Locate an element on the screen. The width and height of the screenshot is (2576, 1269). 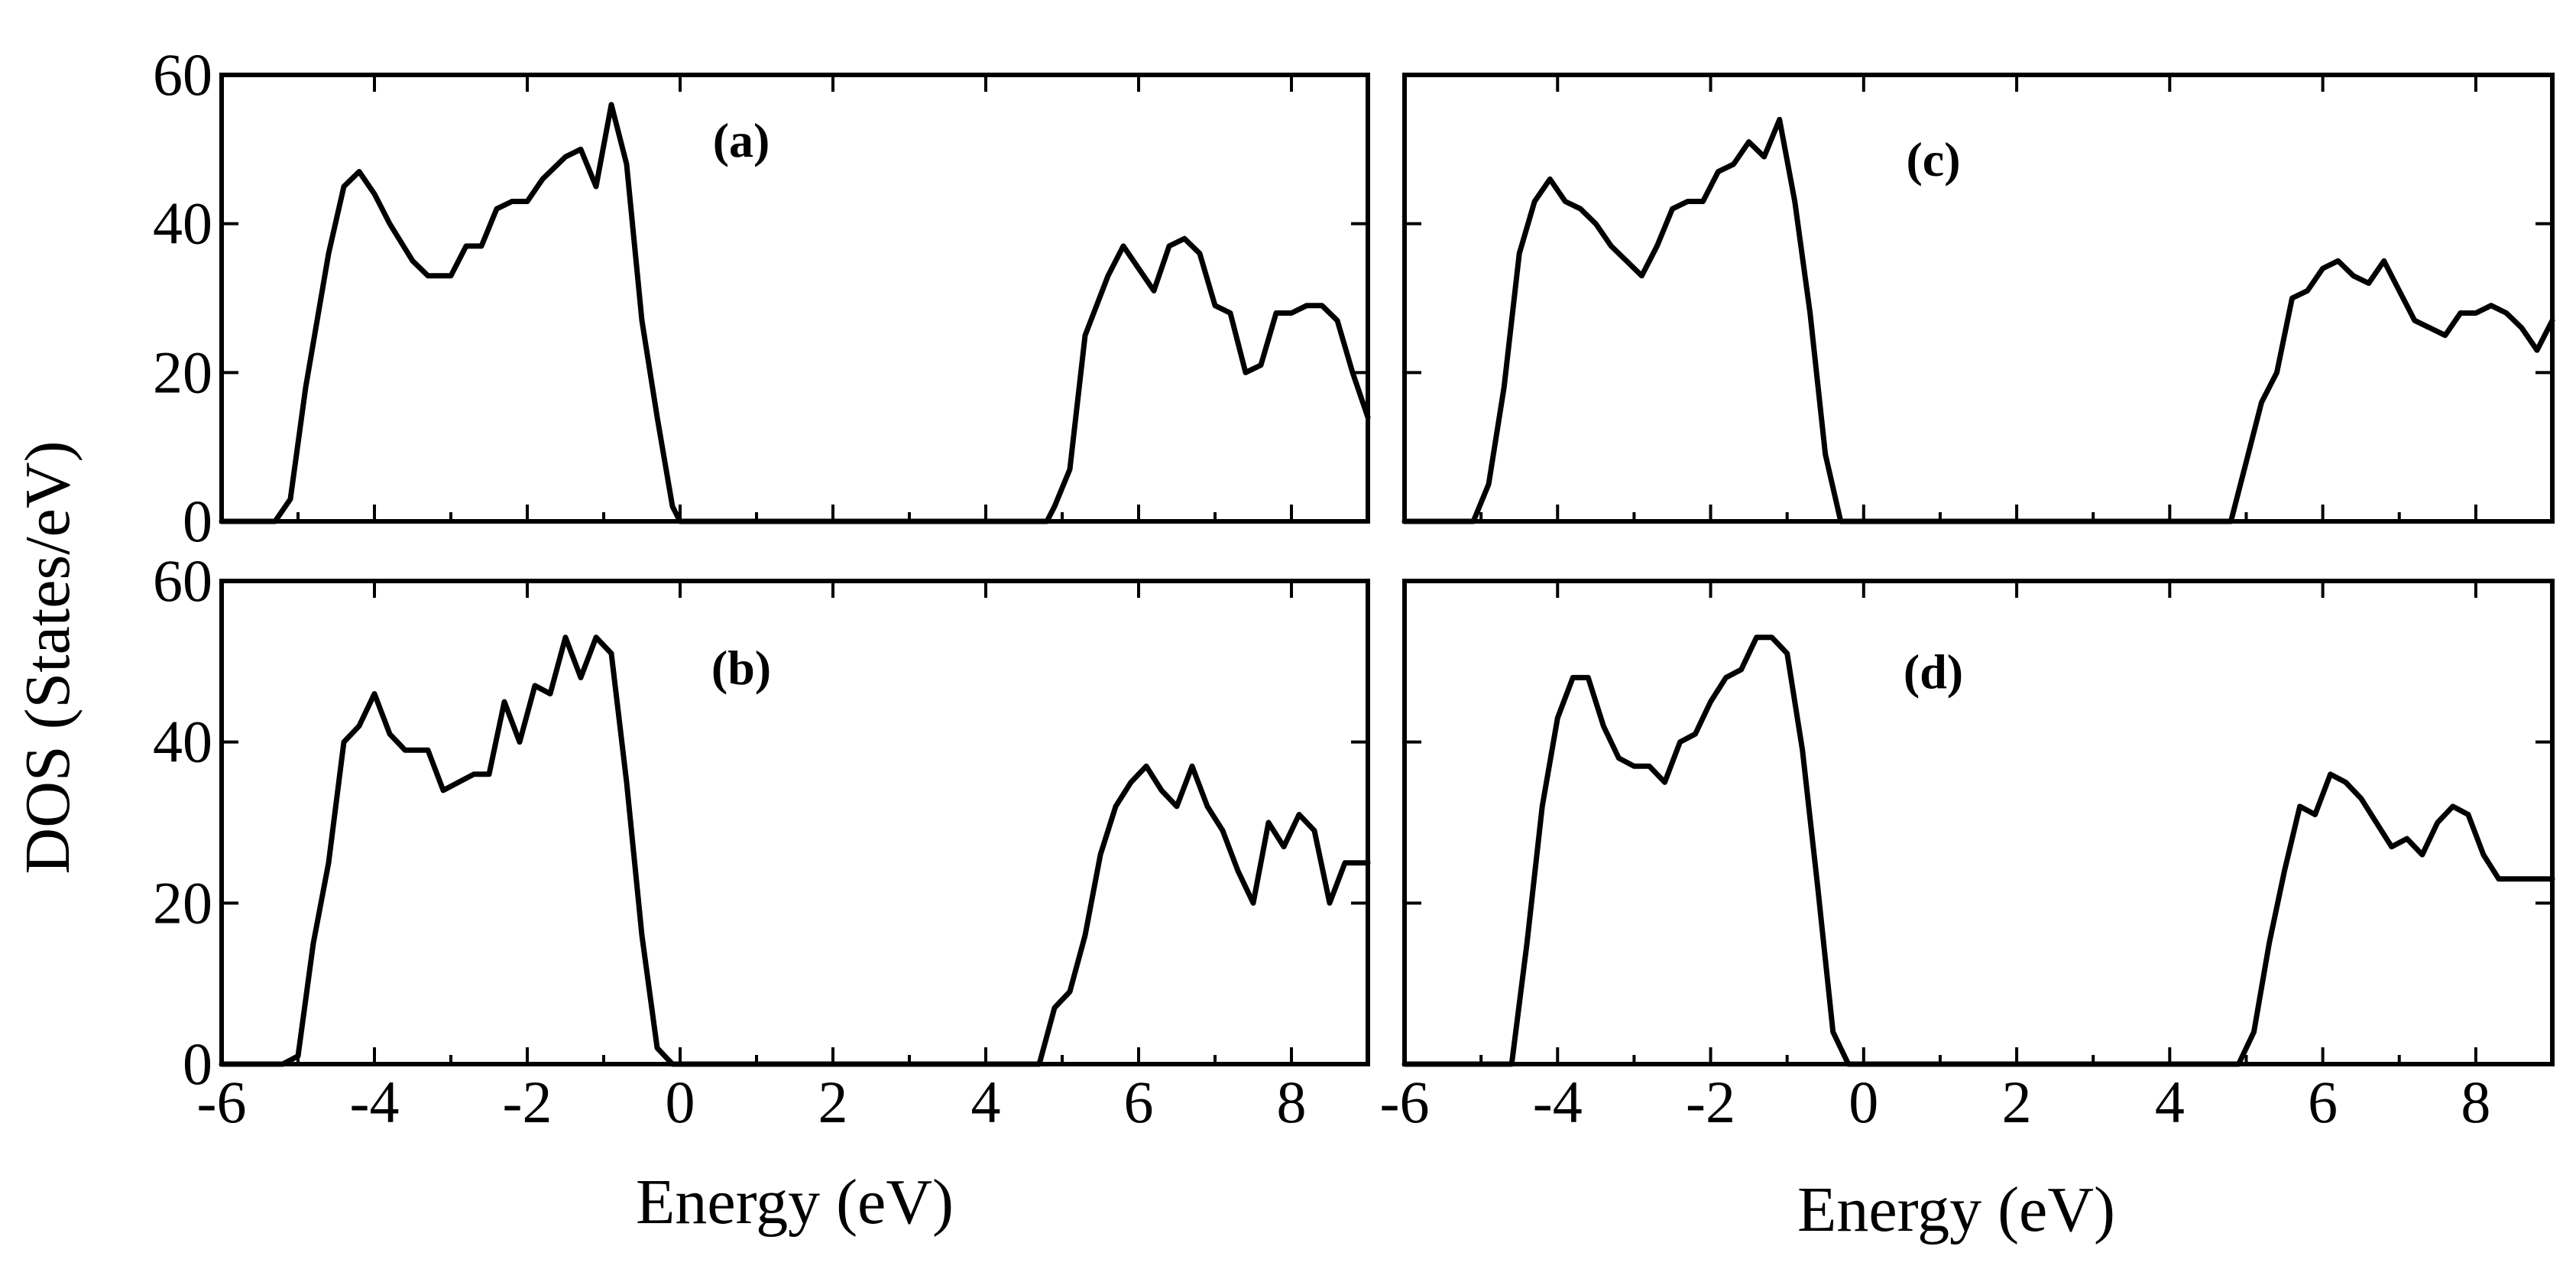
panel-label-d: (d) is located at coordinates (1934, 671).